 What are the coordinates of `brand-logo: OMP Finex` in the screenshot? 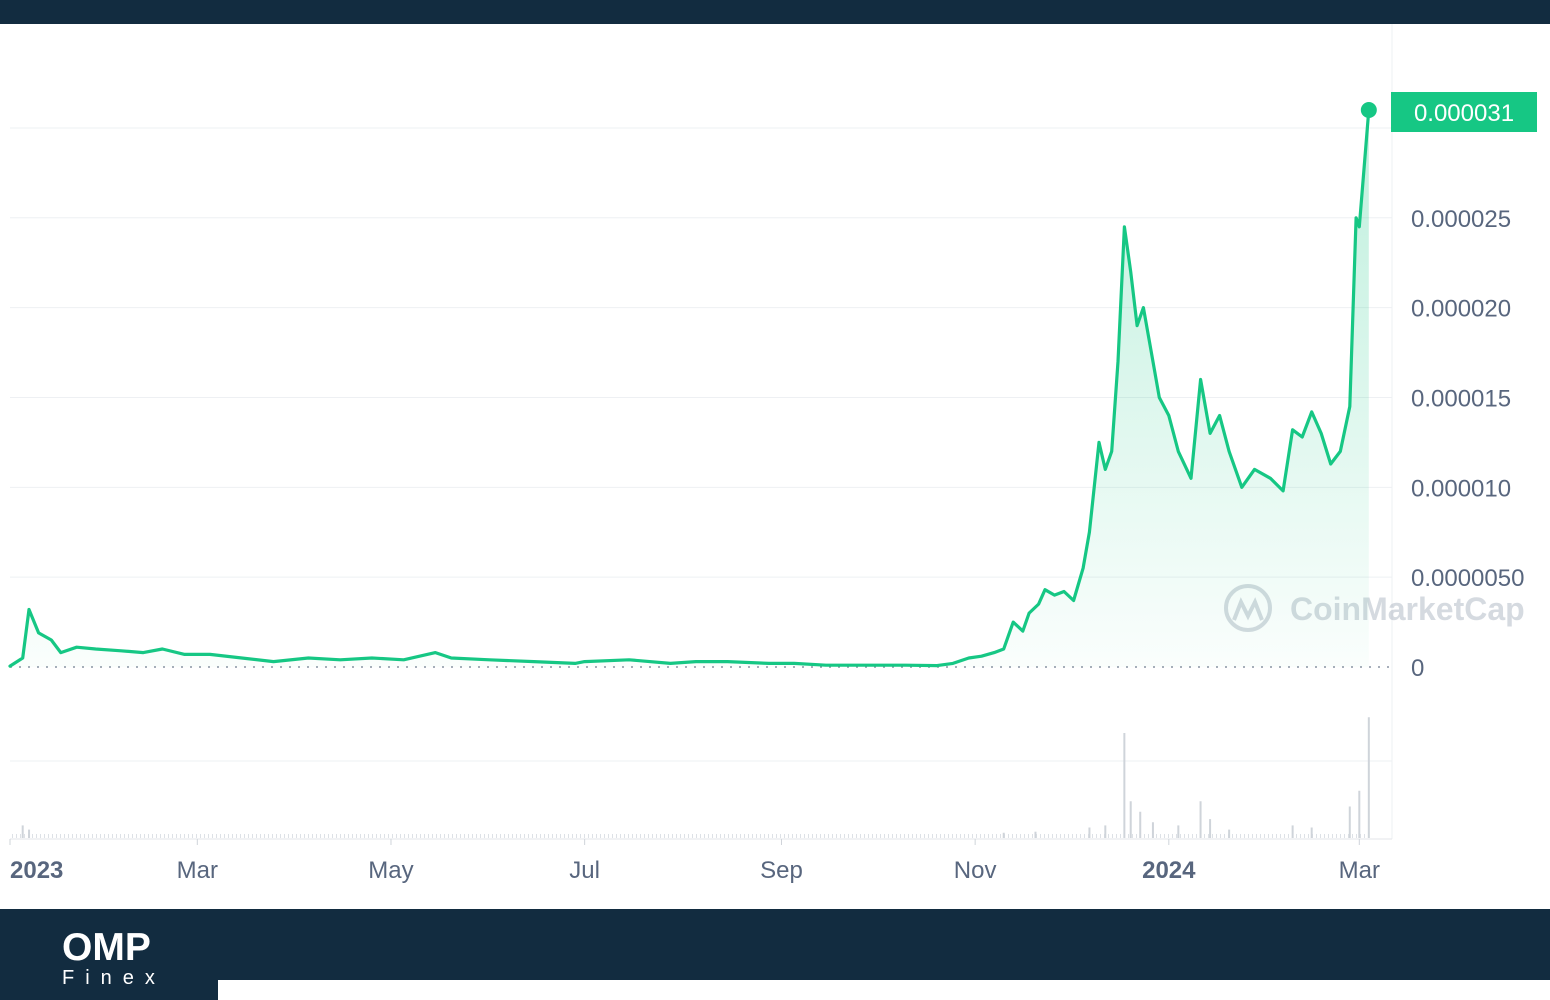 It's located at (114, 958).